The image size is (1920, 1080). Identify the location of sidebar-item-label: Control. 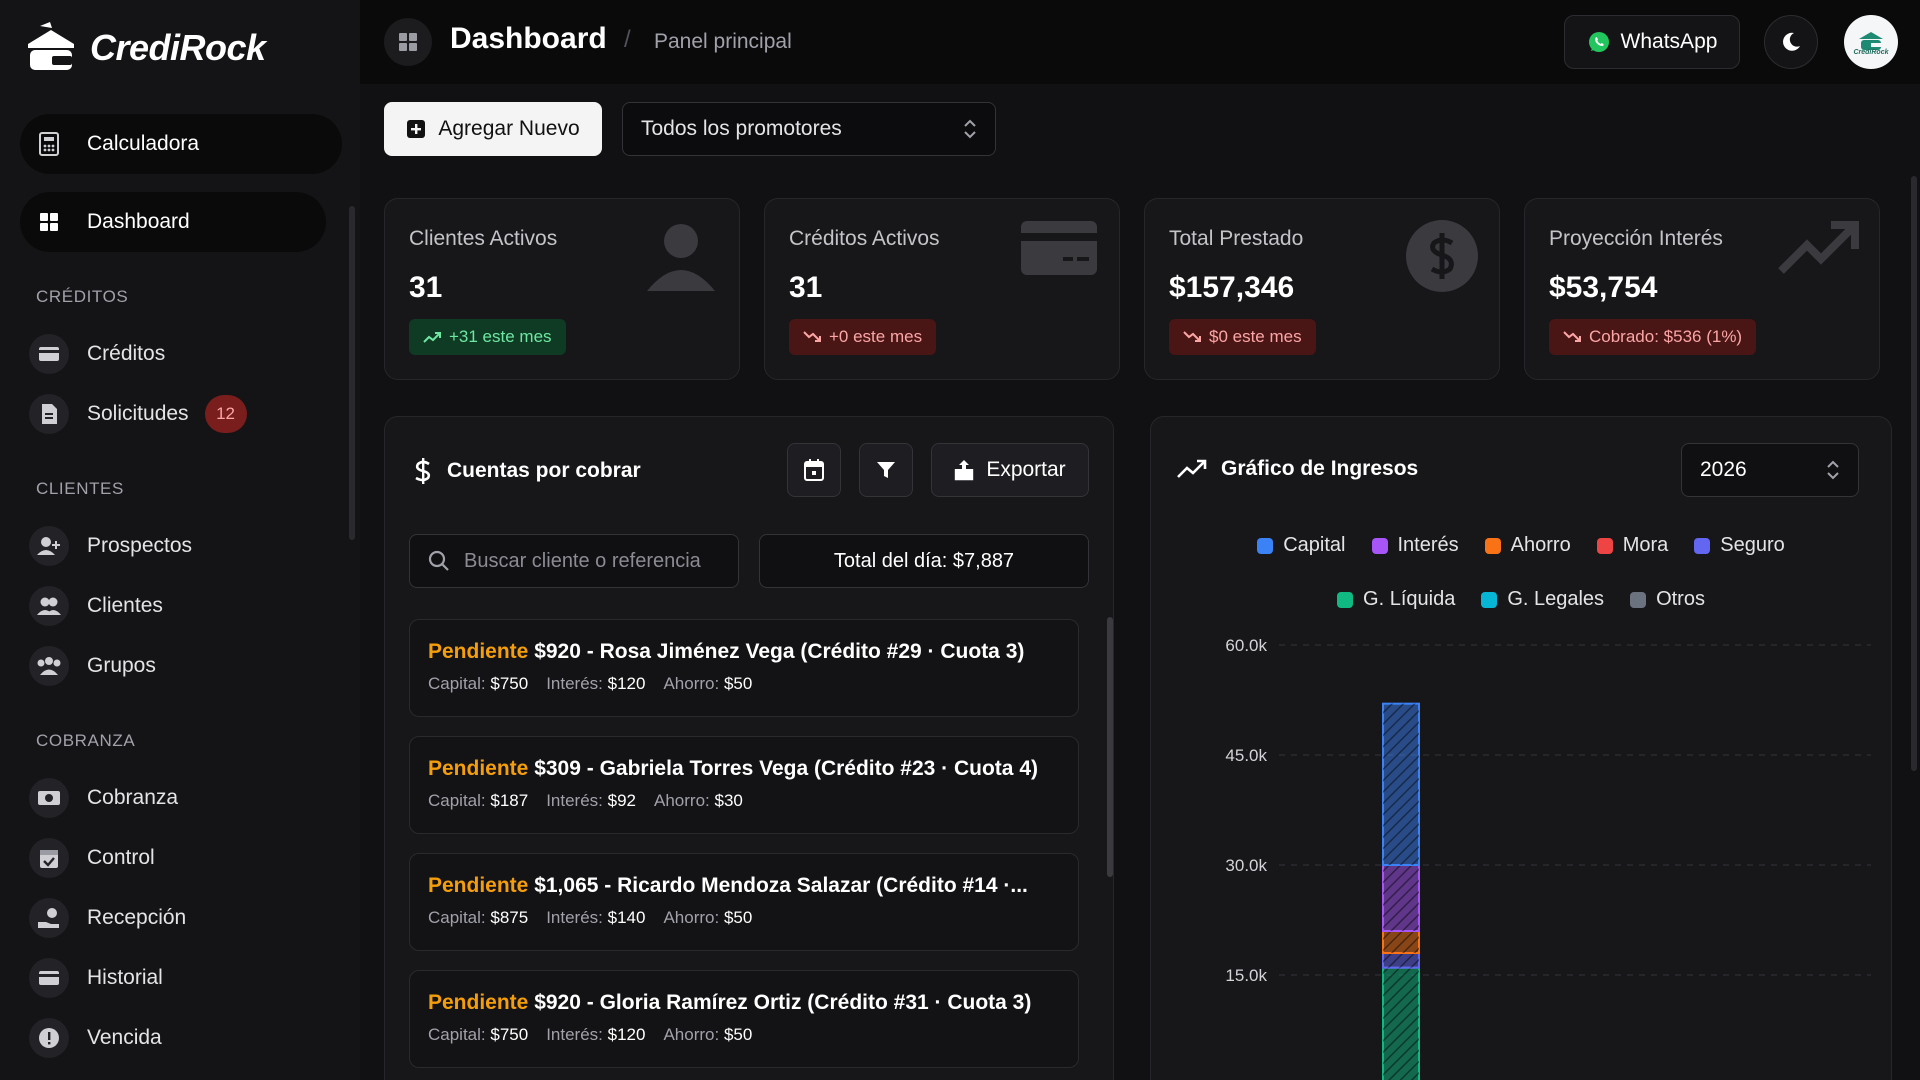
(121, 857).